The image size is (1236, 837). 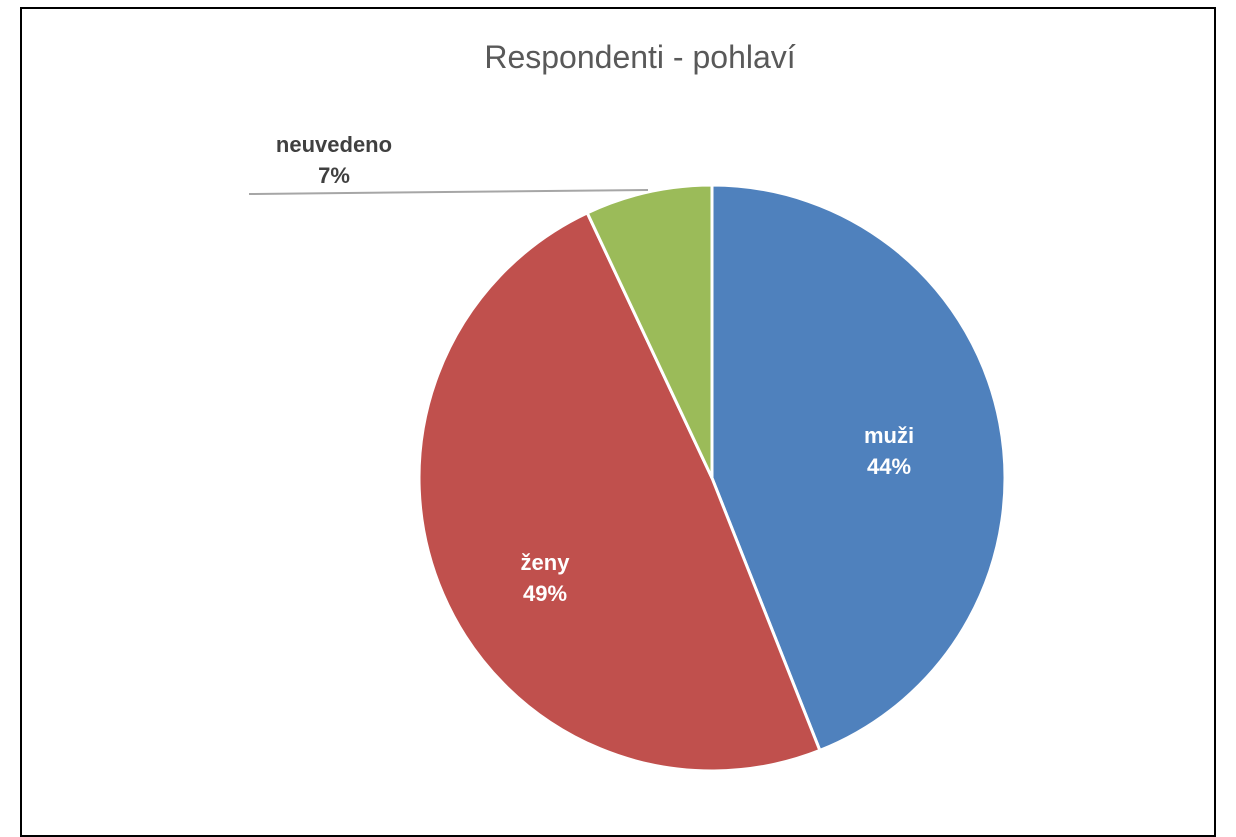 I want to click on slice-value-label-0: 44%, so click(x=889, y=466).